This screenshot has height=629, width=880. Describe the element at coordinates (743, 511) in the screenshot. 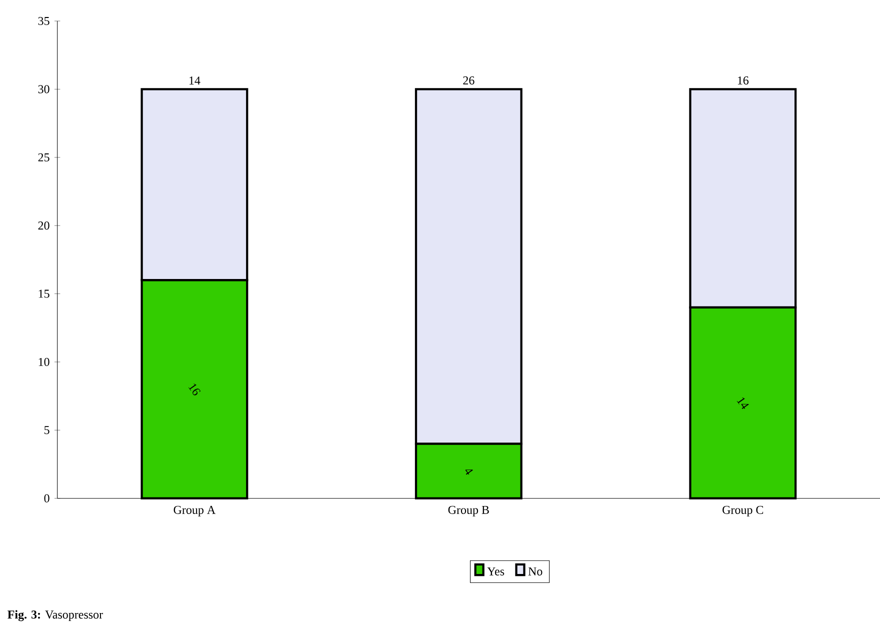

I see `x-tick-label: Group C` at that location.